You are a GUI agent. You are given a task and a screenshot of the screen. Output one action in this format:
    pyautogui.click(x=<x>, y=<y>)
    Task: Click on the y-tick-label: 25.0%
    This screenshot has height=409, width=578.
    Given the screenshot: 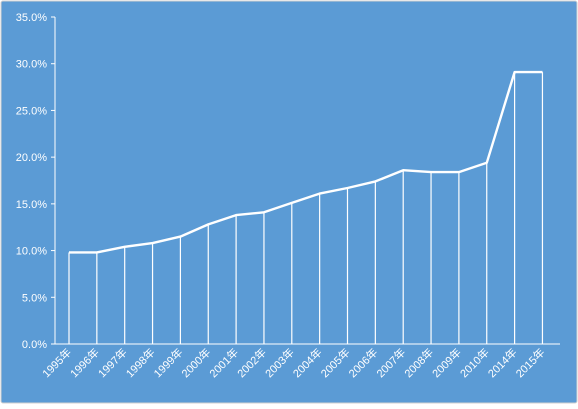 What is the action you would take?
    pyautogui.click(x=31, y=111)
    